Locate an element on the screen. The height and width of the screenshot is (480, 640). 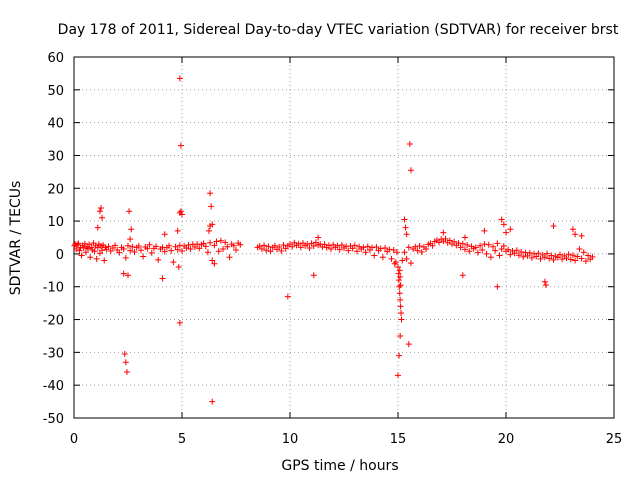
y-tick-label: 30 is located at coordinates (55, 156).